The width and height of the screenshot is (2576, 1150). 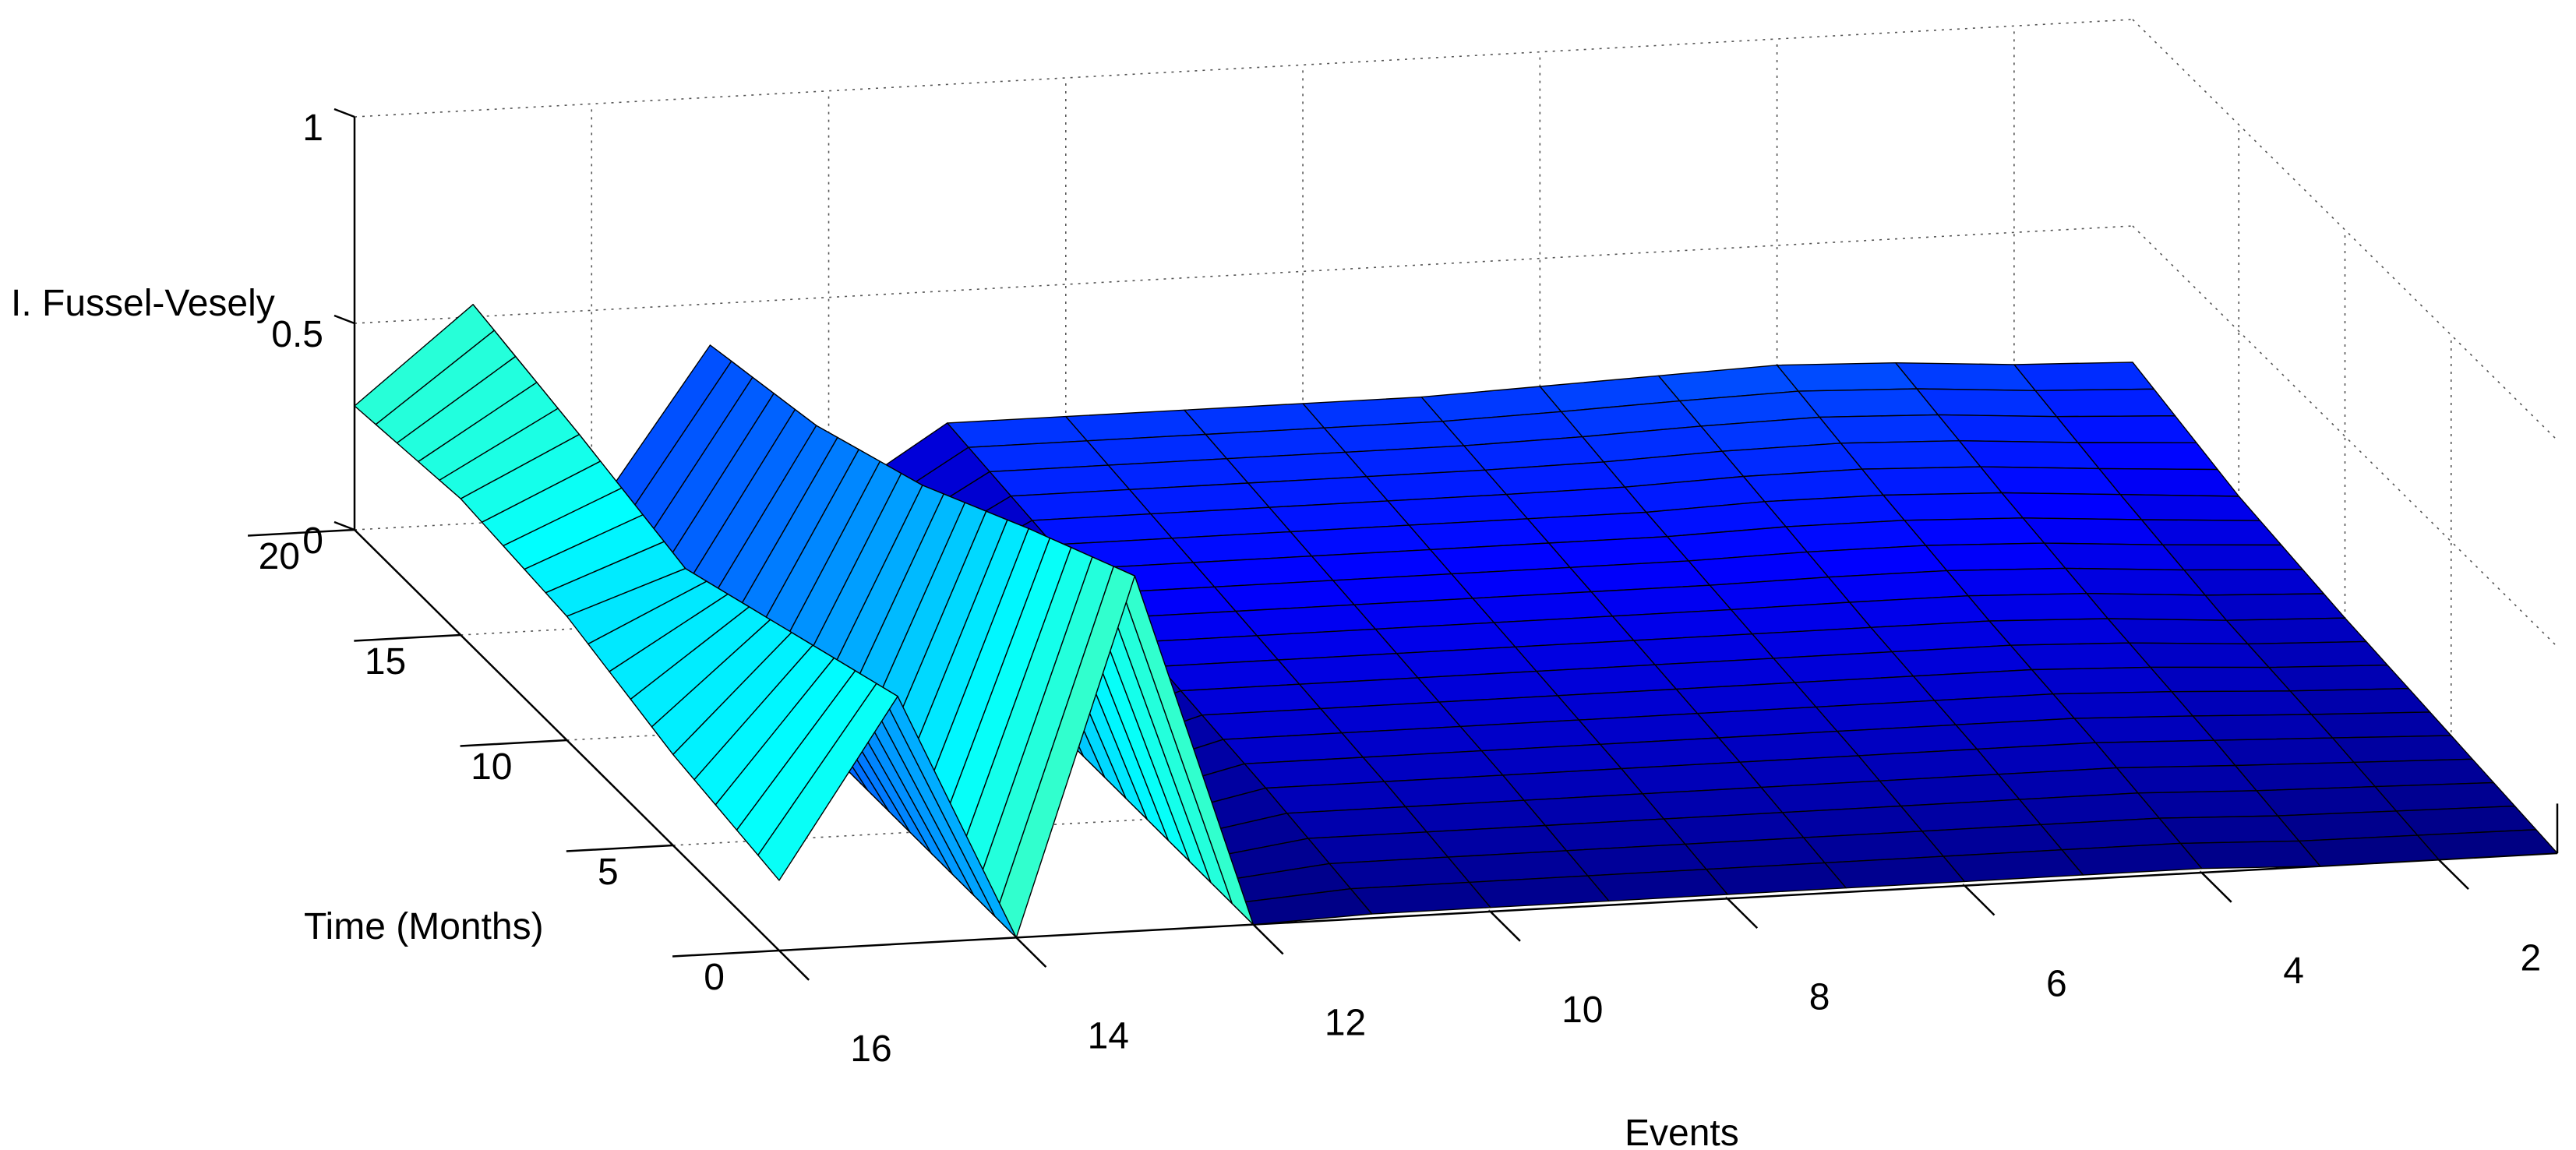 What do you see at coordinates (424, 926) in the screenshot?
I see `y-axis-label: Time (Months)` at bounding box center [424, 926].